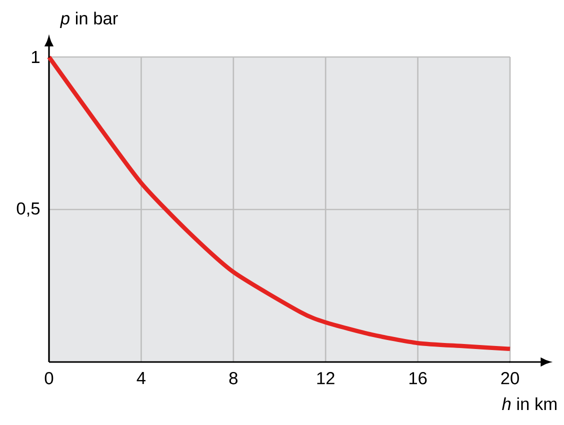 The height and width of the screenshot is (425, 564). Describe the element at coordinates (89, 20) in the screenshot. I see `y-axis-title: p in bar` at that location.